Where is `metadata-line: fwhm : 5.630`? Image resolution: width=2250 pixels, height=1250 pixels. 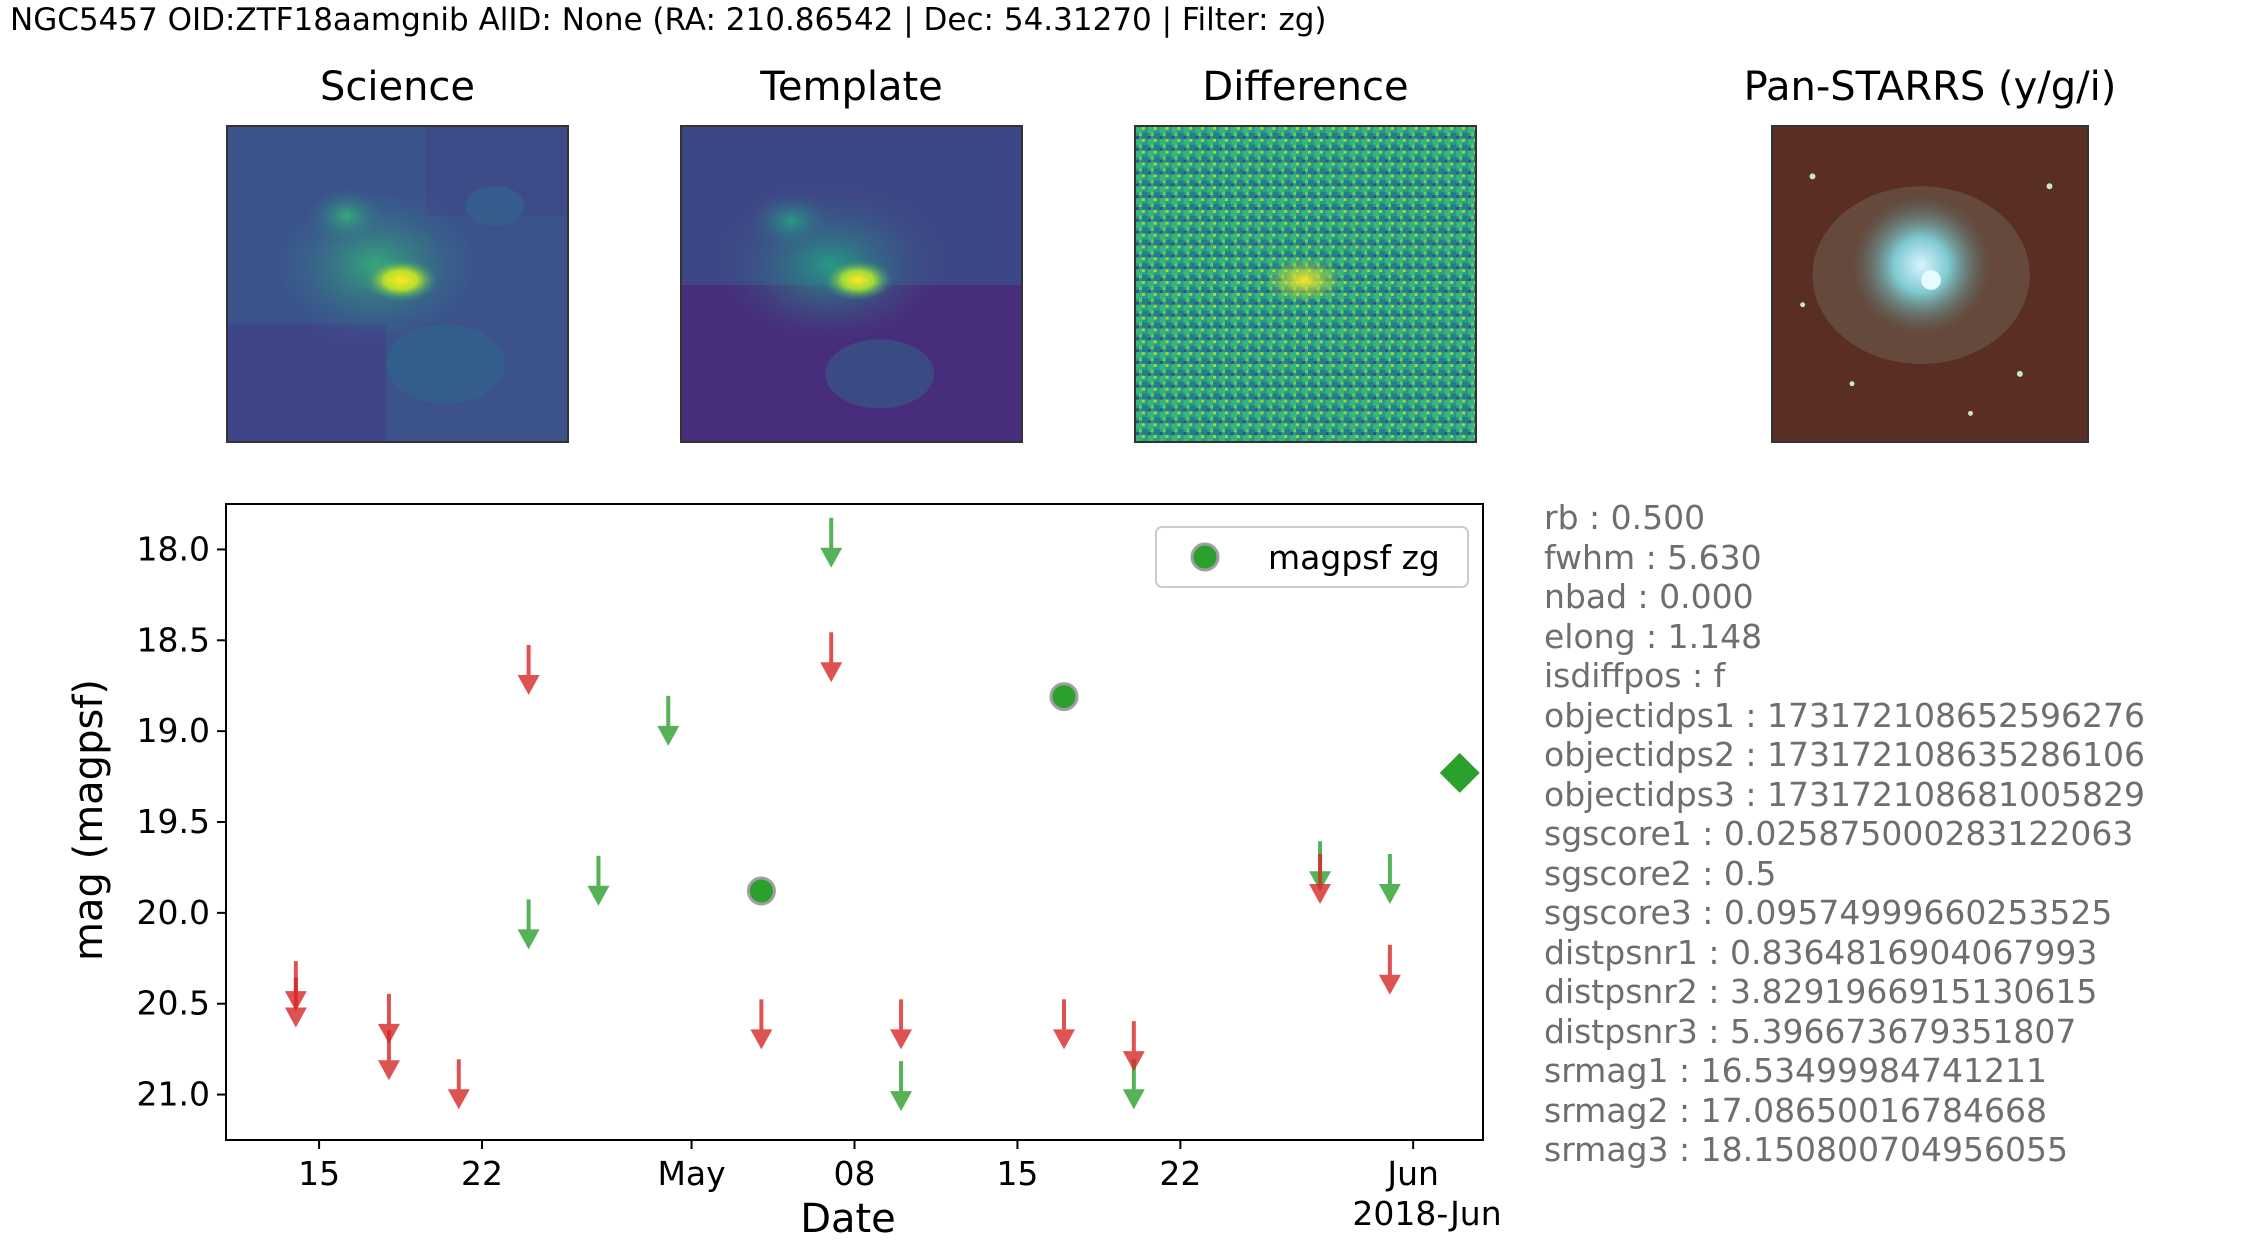 metadata-line: fwhm : 5.630 is located at coordinates (1653, 557).